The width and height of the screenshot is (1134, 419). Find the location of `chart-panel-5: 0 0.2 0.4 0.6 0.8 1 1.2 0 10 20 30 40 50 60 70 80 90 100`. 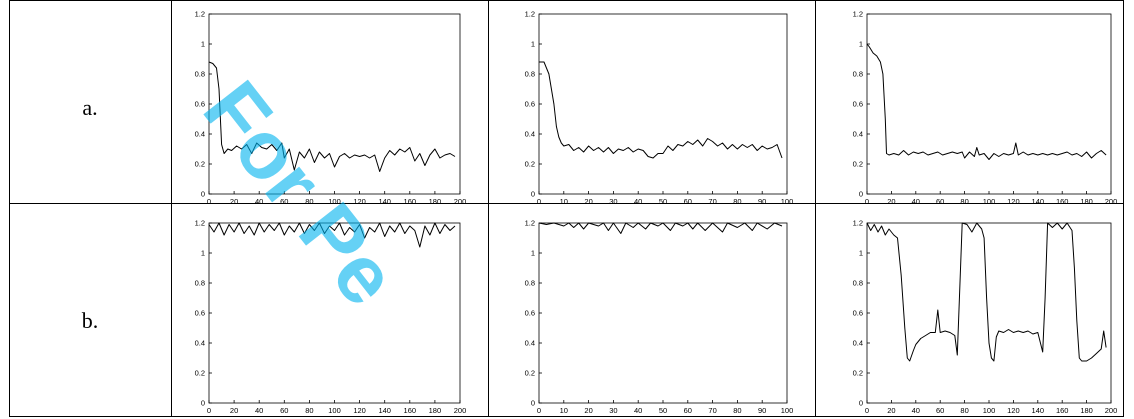

chart-panel-5: 0 0.2 0.4 0.6 0.8 1 1.2 0 10 20 30 40 50 60 70 80 90 100 is located at coordinates (659, 317).